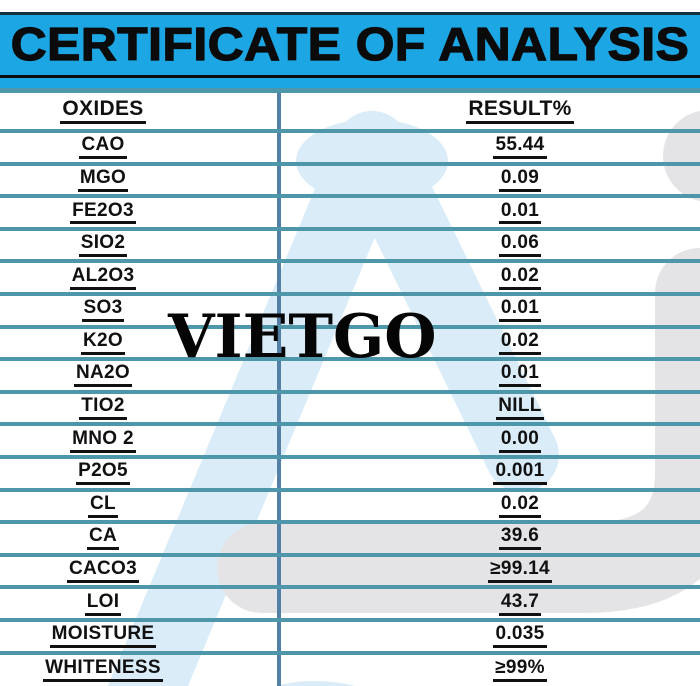  I want to click on banner: CERTIFICATE OF ANALYSIS, so click(350, 50).